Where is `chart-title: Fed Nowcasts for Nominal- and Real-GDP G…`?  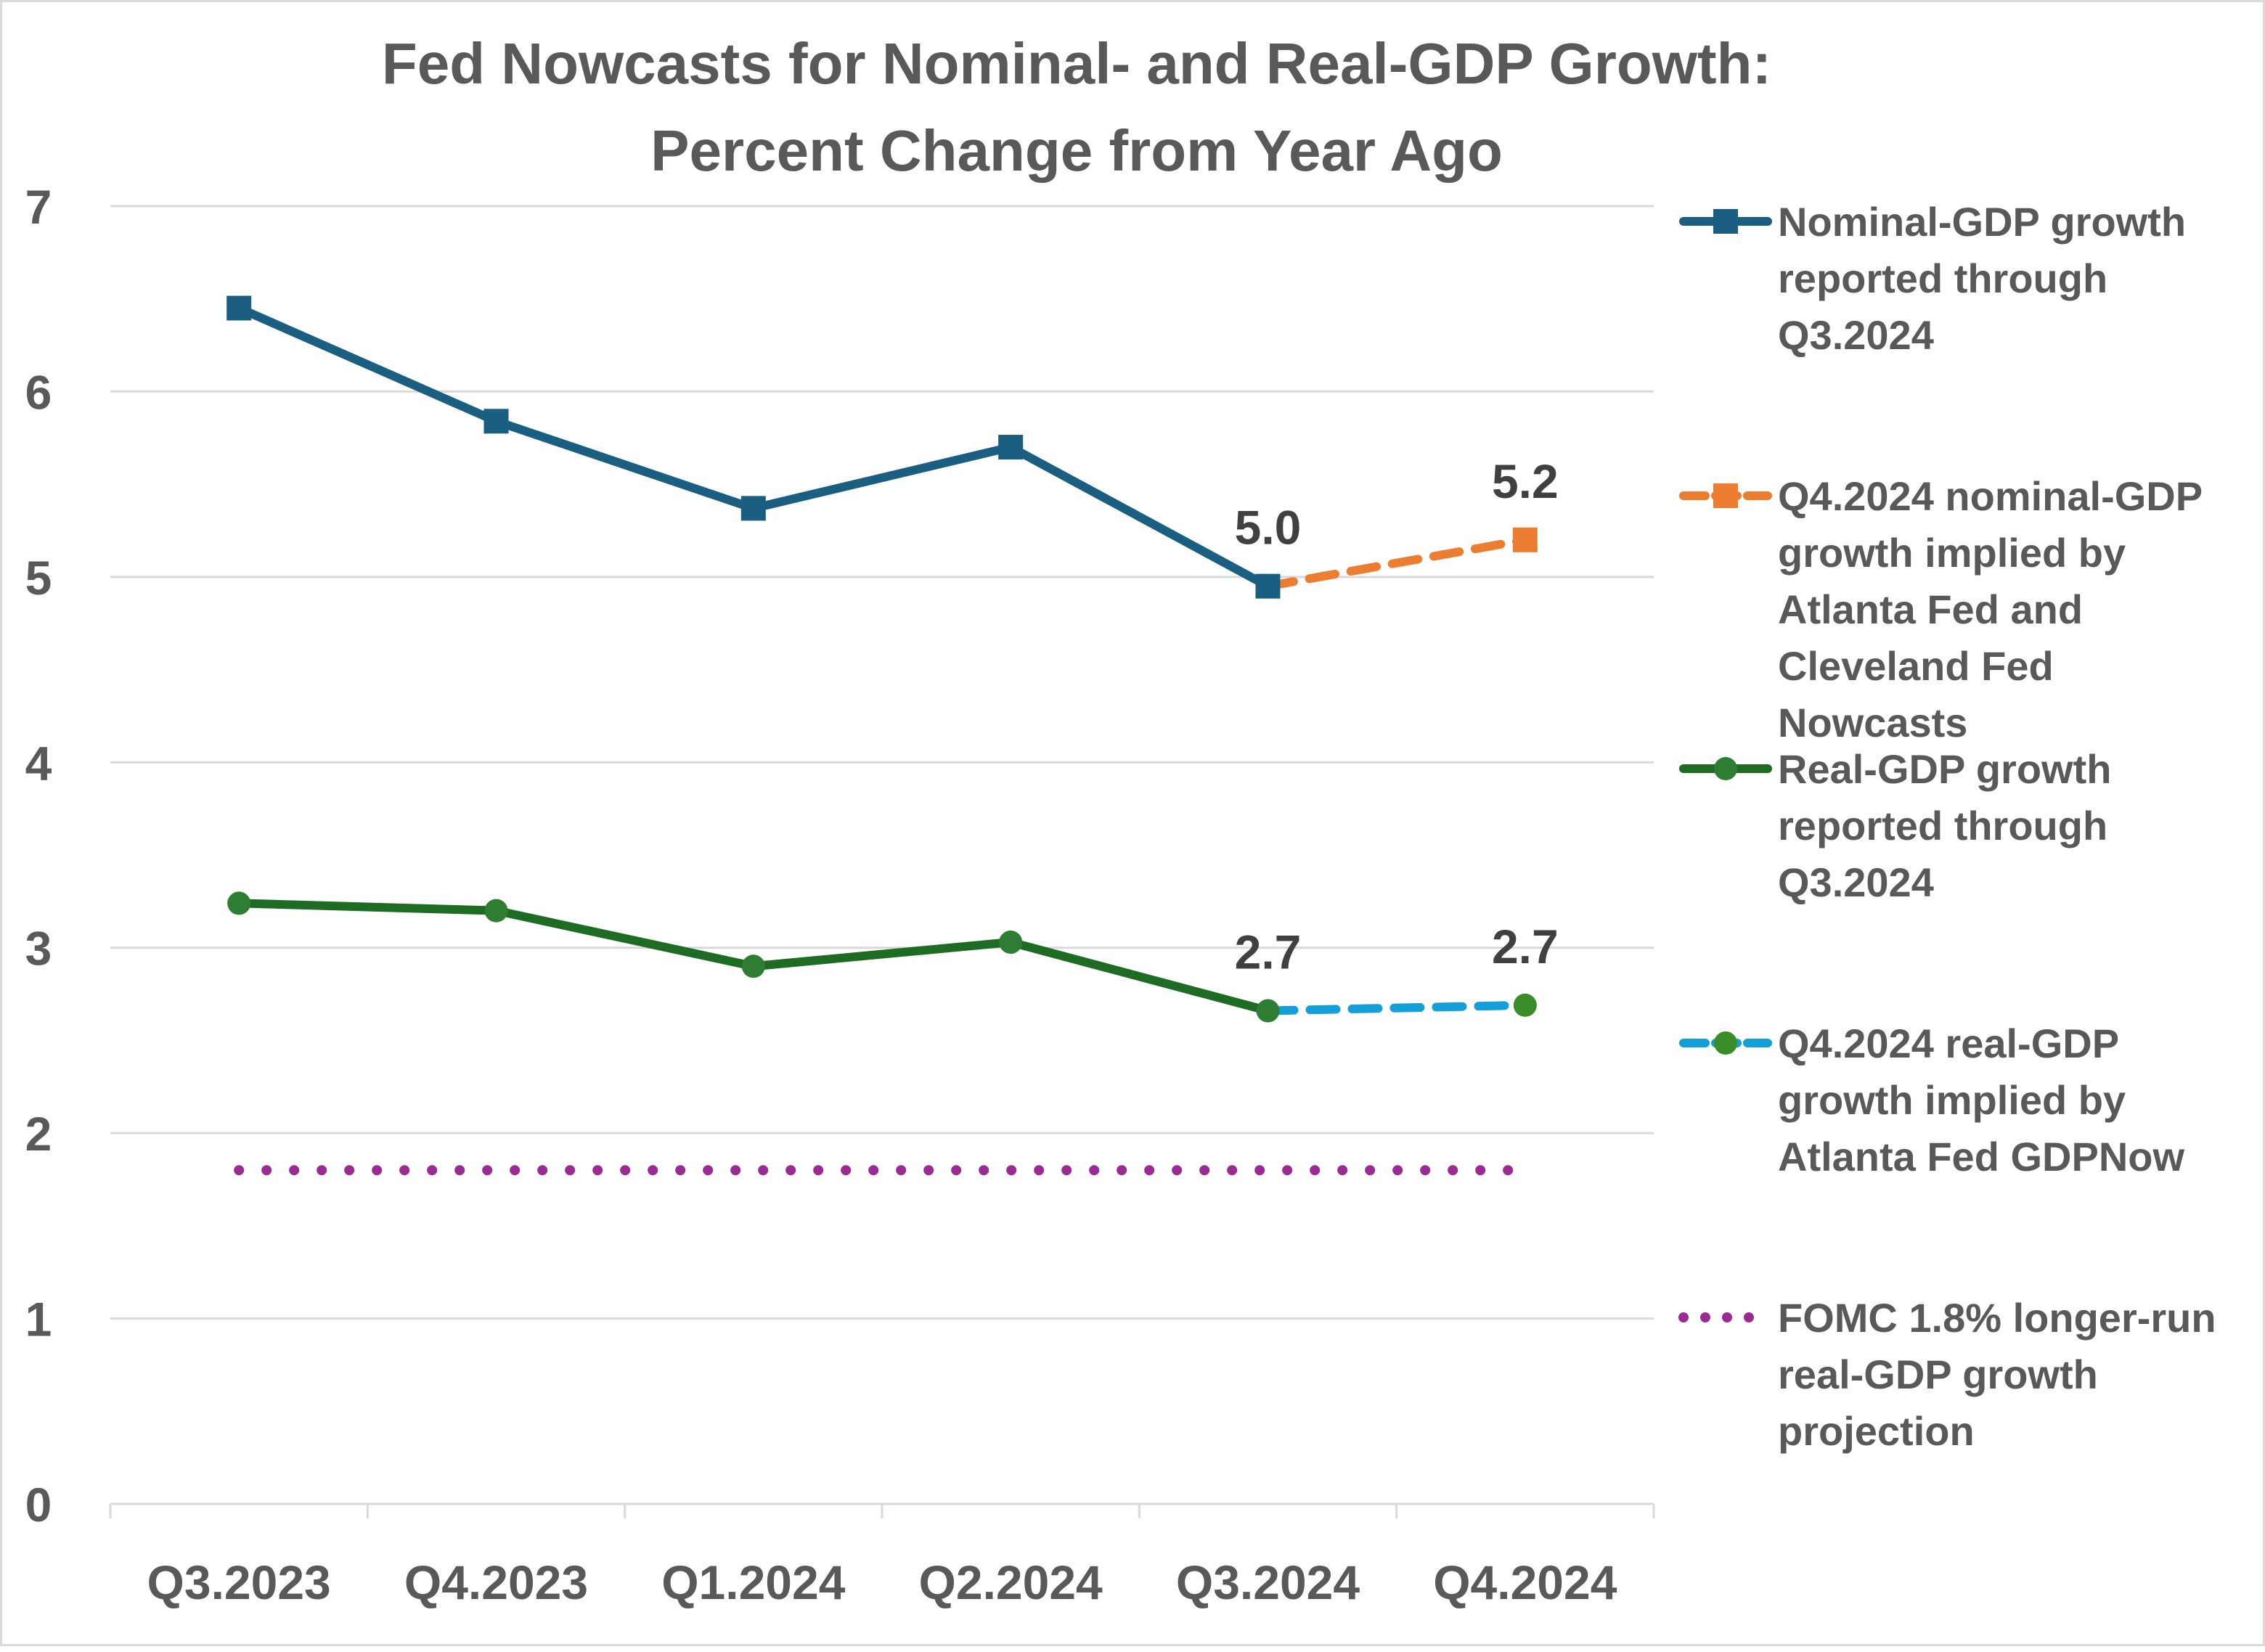 chart-title: Fed Nowcasts for Nominal- and Real-GDP G… is located at coordinates (1076, 63).